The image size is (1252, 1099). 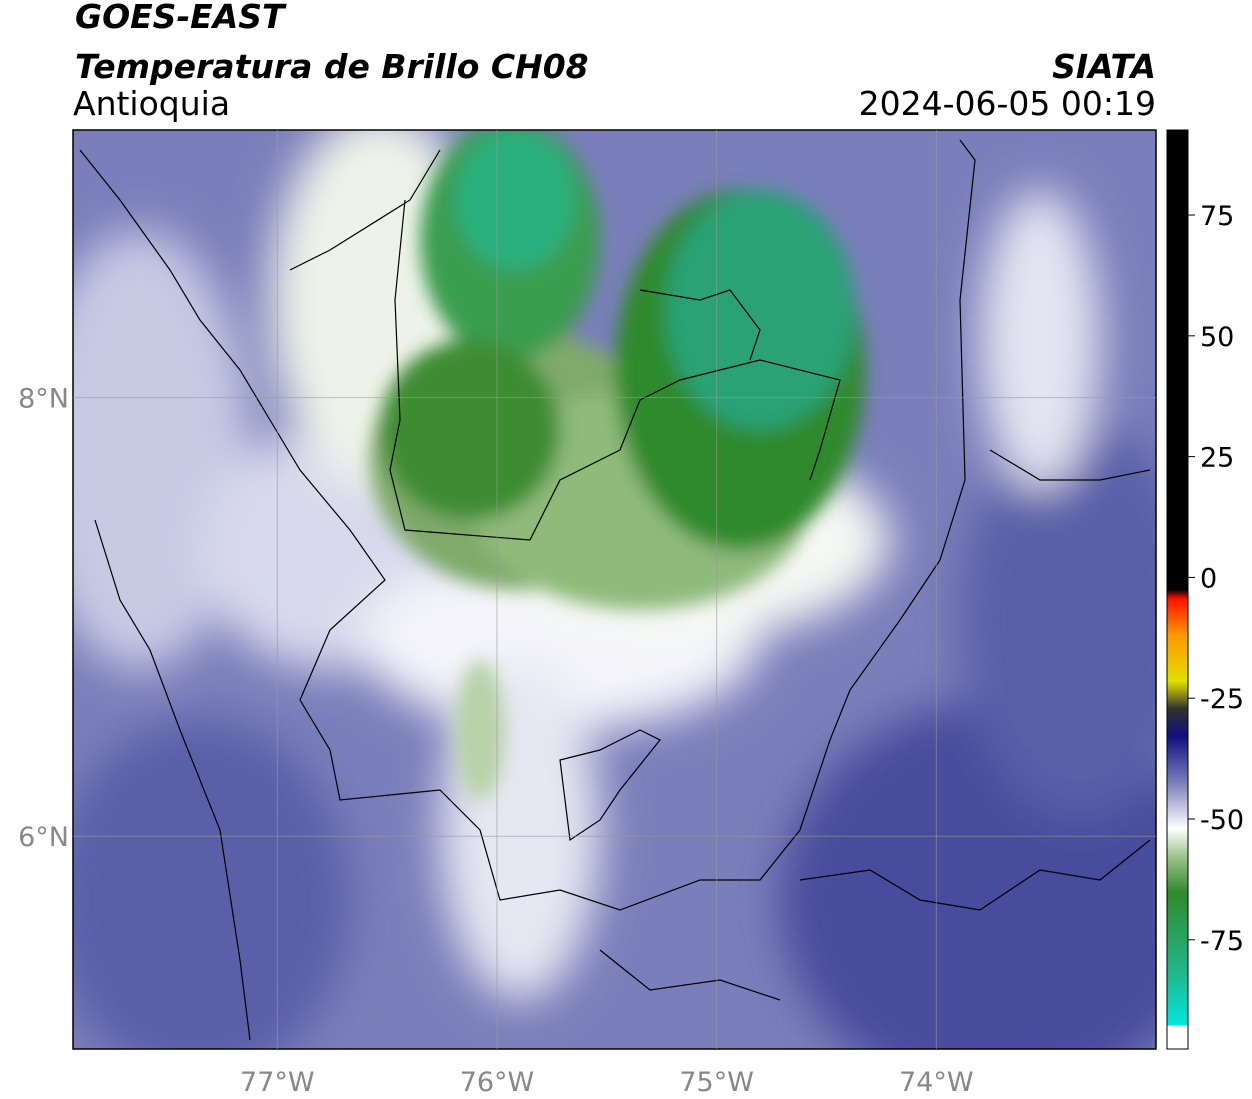 What do you see at coordinates (1222, 820) in the screenshot?
I see `colorbar-tick-label: -50` at bounding box center [1222, 820].